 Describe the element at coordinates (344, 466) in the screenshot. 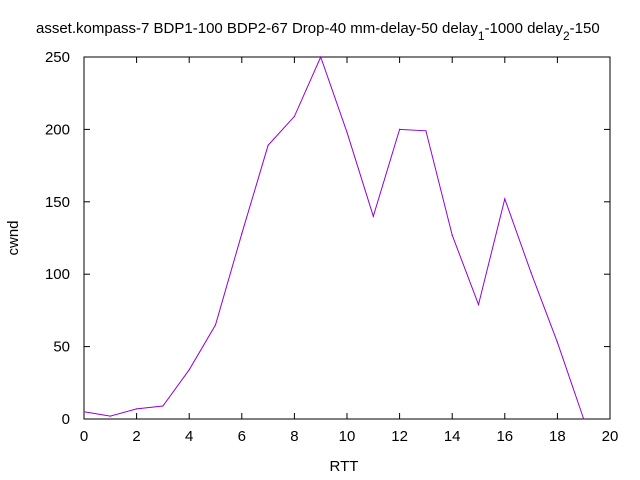

I see `x-axis-label: RTT` at that location.